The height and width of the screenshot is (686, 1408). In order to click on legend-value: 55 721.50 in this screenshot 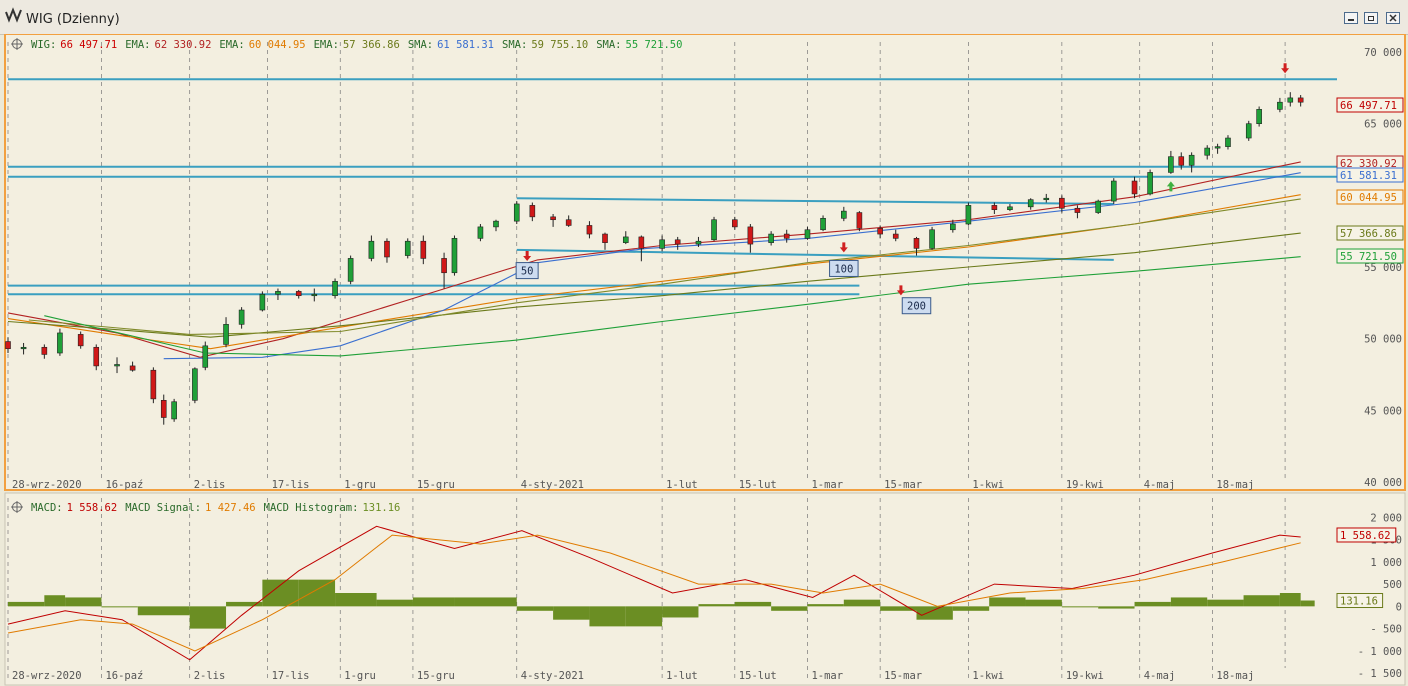, I will do `click(654, 45)`.